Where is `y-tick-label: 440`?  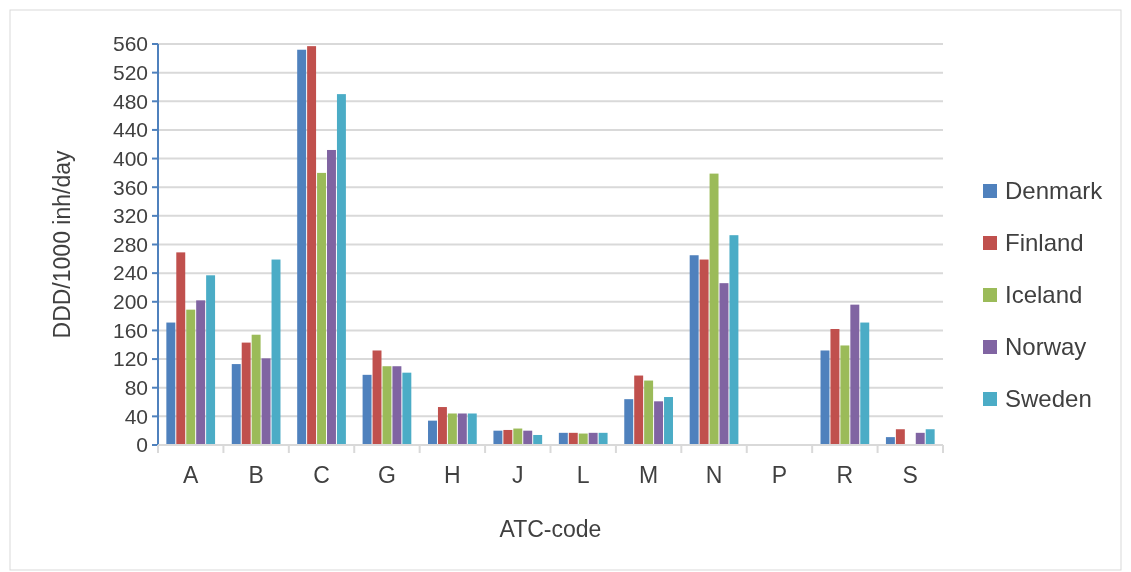 y-tick-label: 440 is located at coordinates (130, 130).